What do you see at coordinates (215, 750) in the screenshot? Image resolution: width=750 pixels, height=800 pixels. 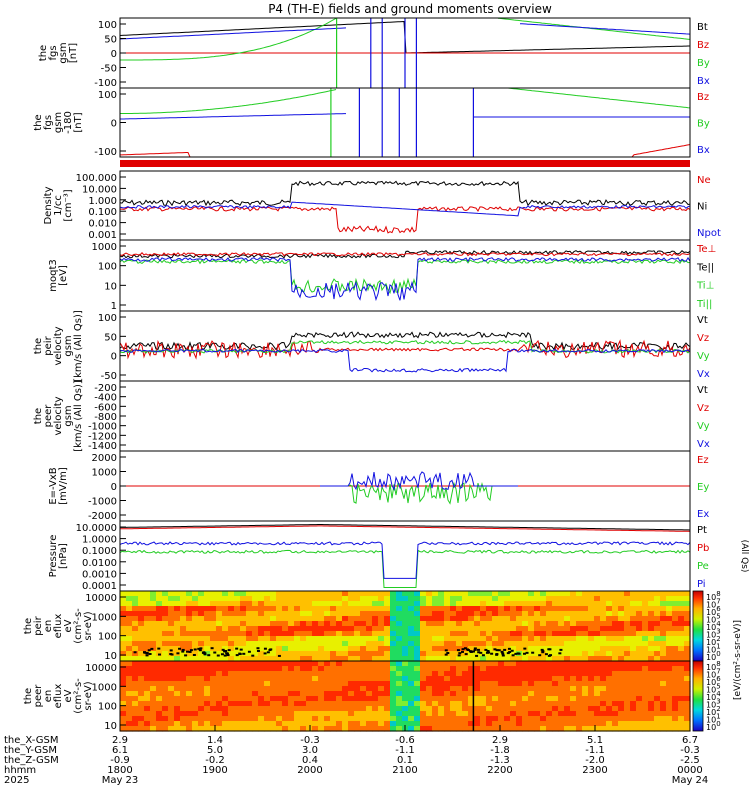 I see `x-tick-label: 5.0` at bounding box center [215, 750].